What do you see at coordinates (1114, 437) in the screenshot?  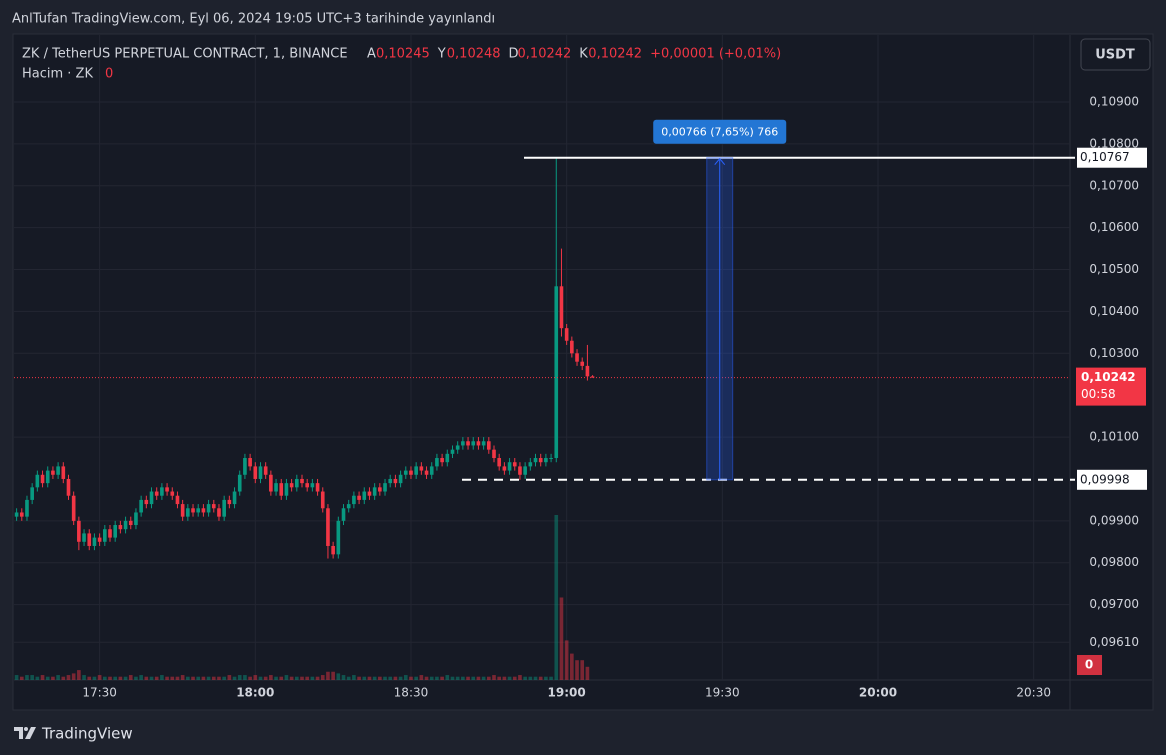 I see `y-tick-label: 0,10100` at bounding box center [1114, 437].